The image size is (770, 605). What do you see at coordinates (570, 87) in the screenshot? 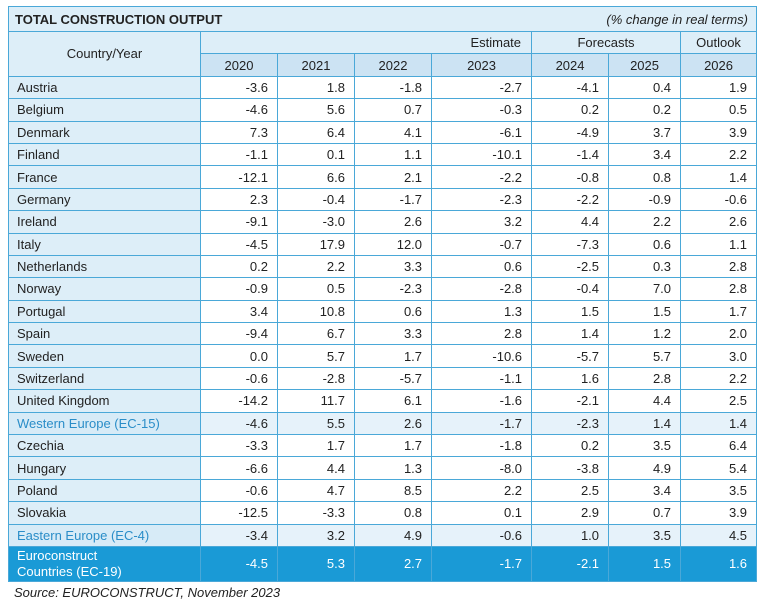
I see `value-cell: -4.1` at bounding box center [570, 87].